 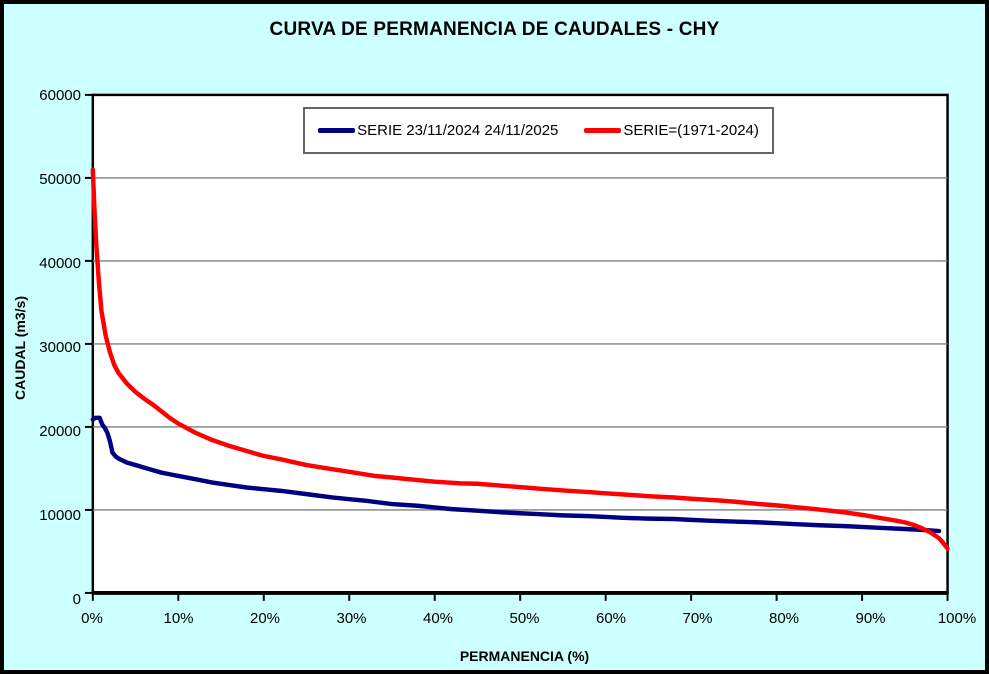 I want to click on chart-title: CURVA DE PERMANENCIA DE CAUDALES - CHY, so click(x=494, y=29).